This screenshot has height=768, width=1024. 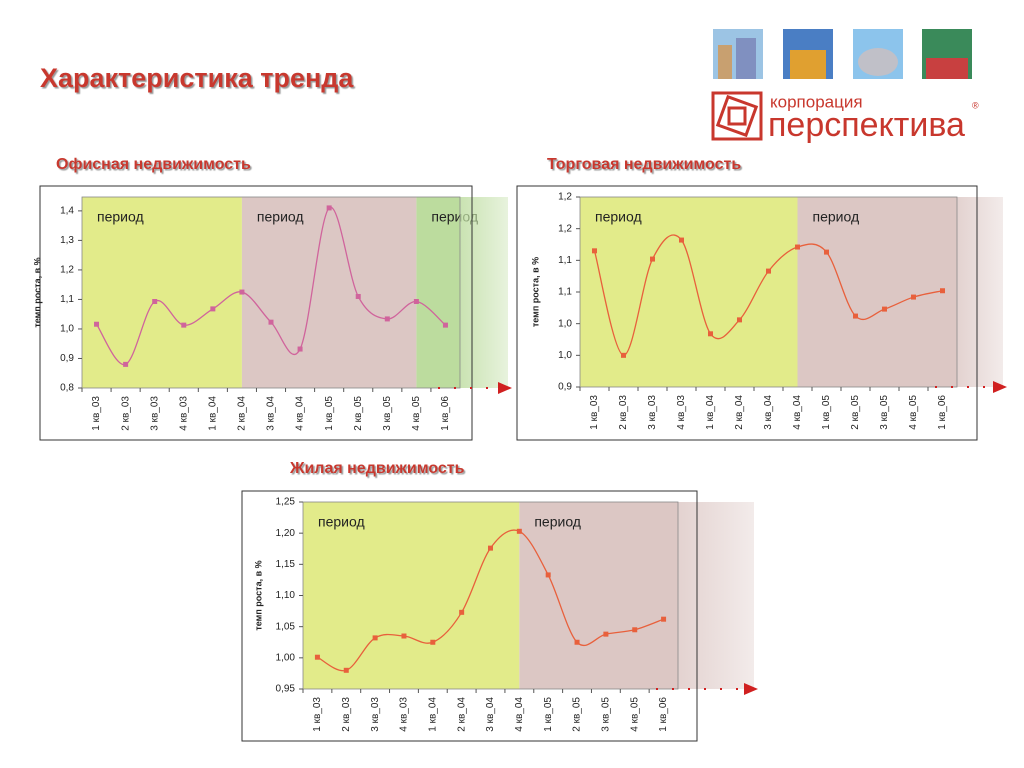 I want to click on x-tick-label: 2 кв_05, so click(x=577, y=714).